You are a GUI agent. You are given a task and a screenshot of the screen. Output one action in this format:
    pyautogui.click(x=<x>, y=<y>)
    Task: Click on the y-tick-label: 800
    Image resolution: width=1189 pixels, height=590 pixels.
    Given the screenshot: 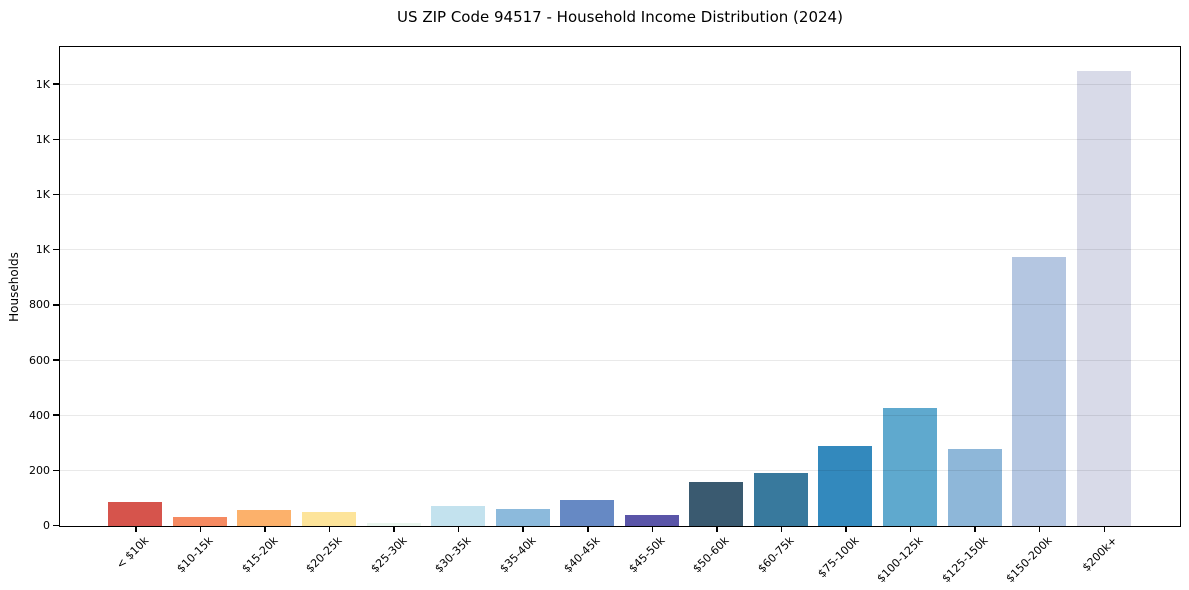 What is the action you would take?
    pyautogui.click(x=39, y=305)
    